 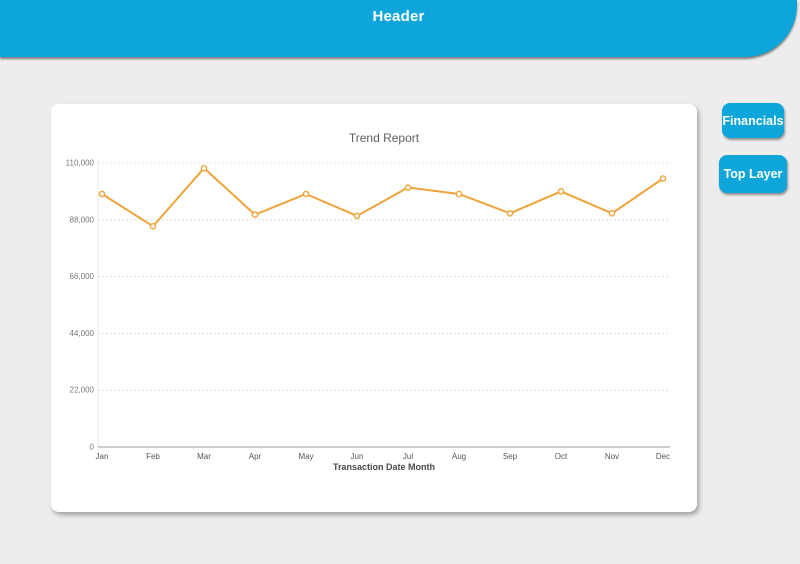 I want to click on x-axis-label: Transaction Date Month, so click(x=384, y=467).